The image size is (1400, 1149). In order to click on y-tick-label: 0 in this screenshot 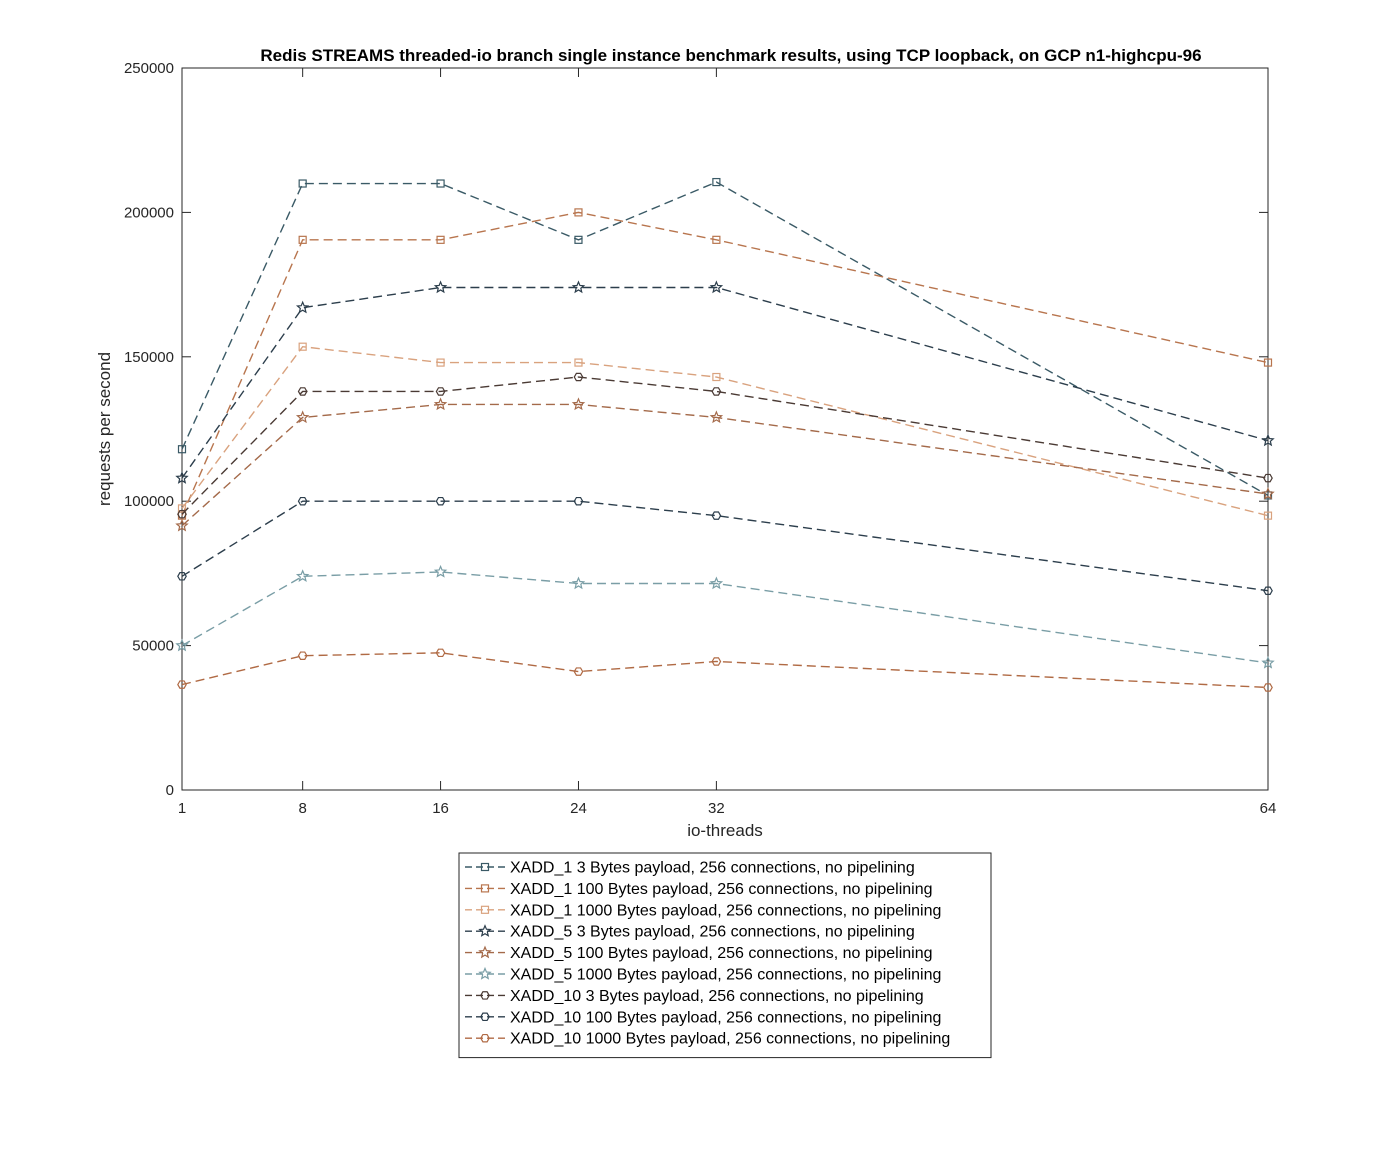, I will do `click(170, 790)`.